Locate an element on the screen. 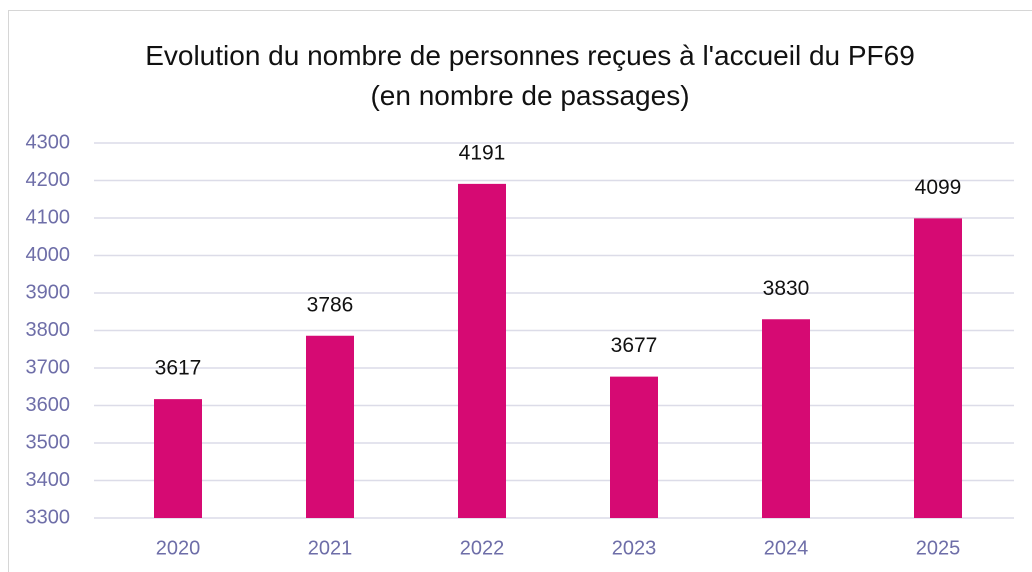  y-tick-label: 3700 is located at coordinates (48, 367).